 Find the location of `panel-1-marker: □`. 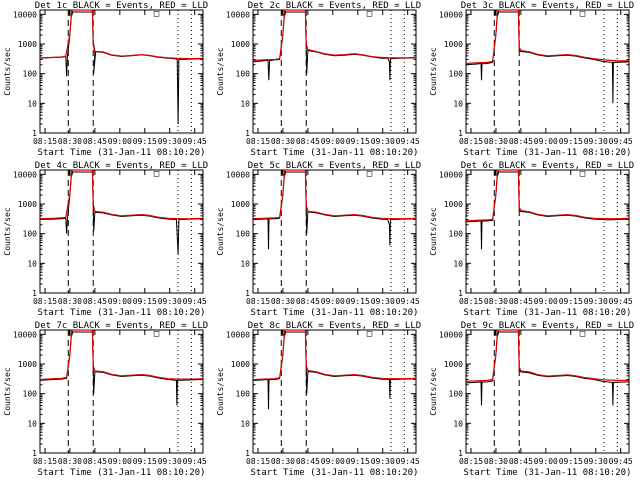

panel-1-marker: □ is located at coordinates (157, 14).